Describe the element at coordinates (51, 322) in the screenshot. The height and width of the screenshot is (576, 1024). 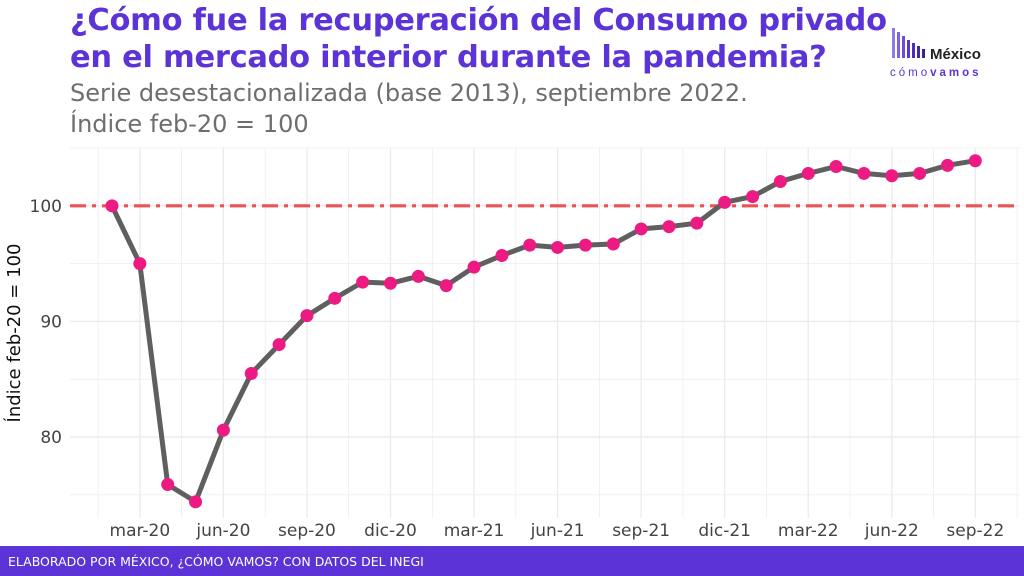
I see `y-tick-label: 90` at that location.